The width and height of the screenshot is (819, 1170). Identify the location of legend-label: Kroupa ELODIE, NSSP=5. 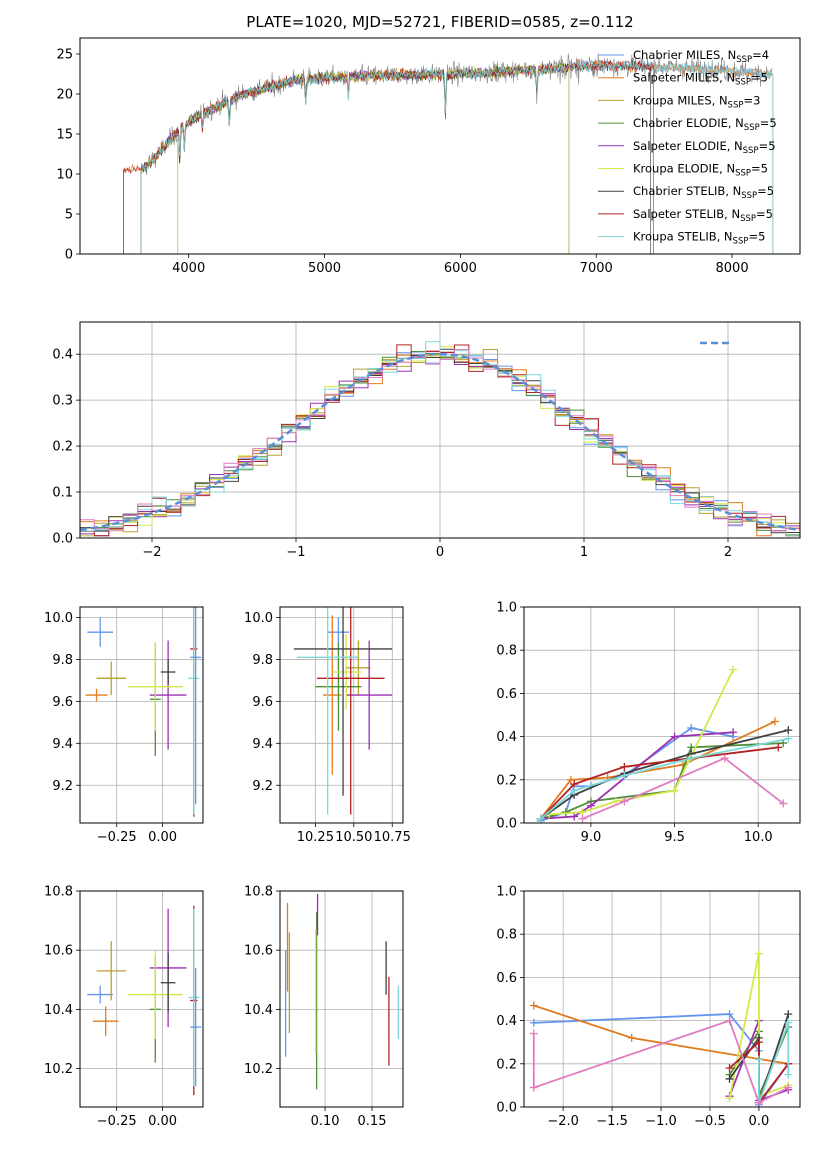
(700, 170).